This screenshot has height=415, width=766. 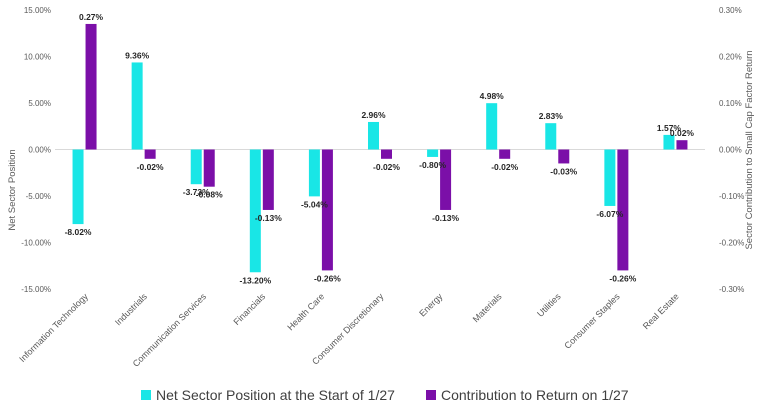 What do you see at coordinates (209, 195) in the screenshot?
I see `data-label-contribution: -0.08%` at bounding box center [209, 195].